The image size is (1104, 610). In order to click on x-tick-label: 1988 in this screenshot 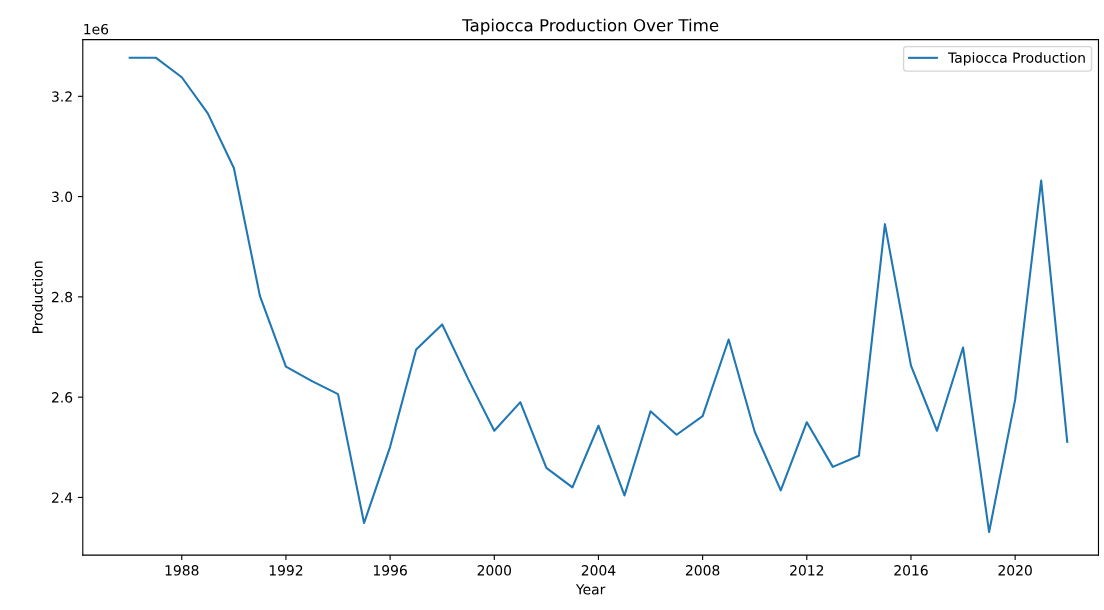, I will do `click(182, 570)`.